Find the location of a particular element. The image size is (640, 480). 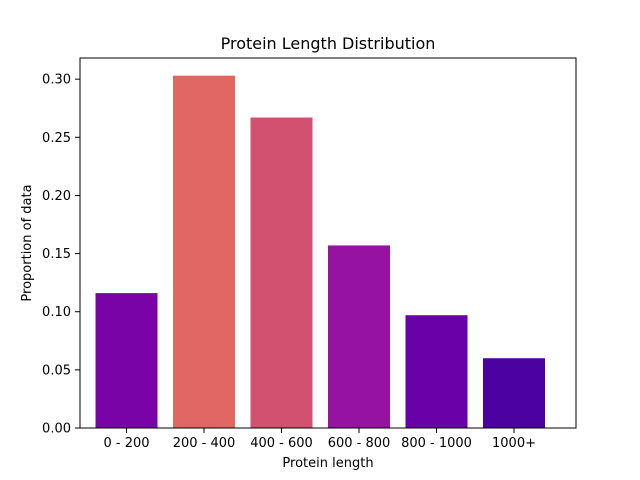

y-tick-label-6: 0.30 is located at coordinates (56, 80).